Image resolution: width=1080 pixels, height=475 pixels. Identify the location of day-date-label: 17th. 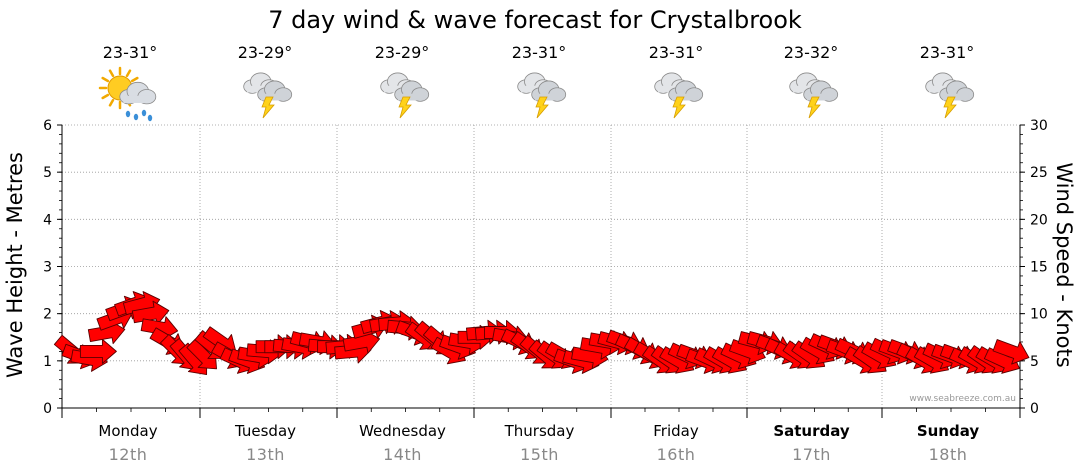
(811, 454).